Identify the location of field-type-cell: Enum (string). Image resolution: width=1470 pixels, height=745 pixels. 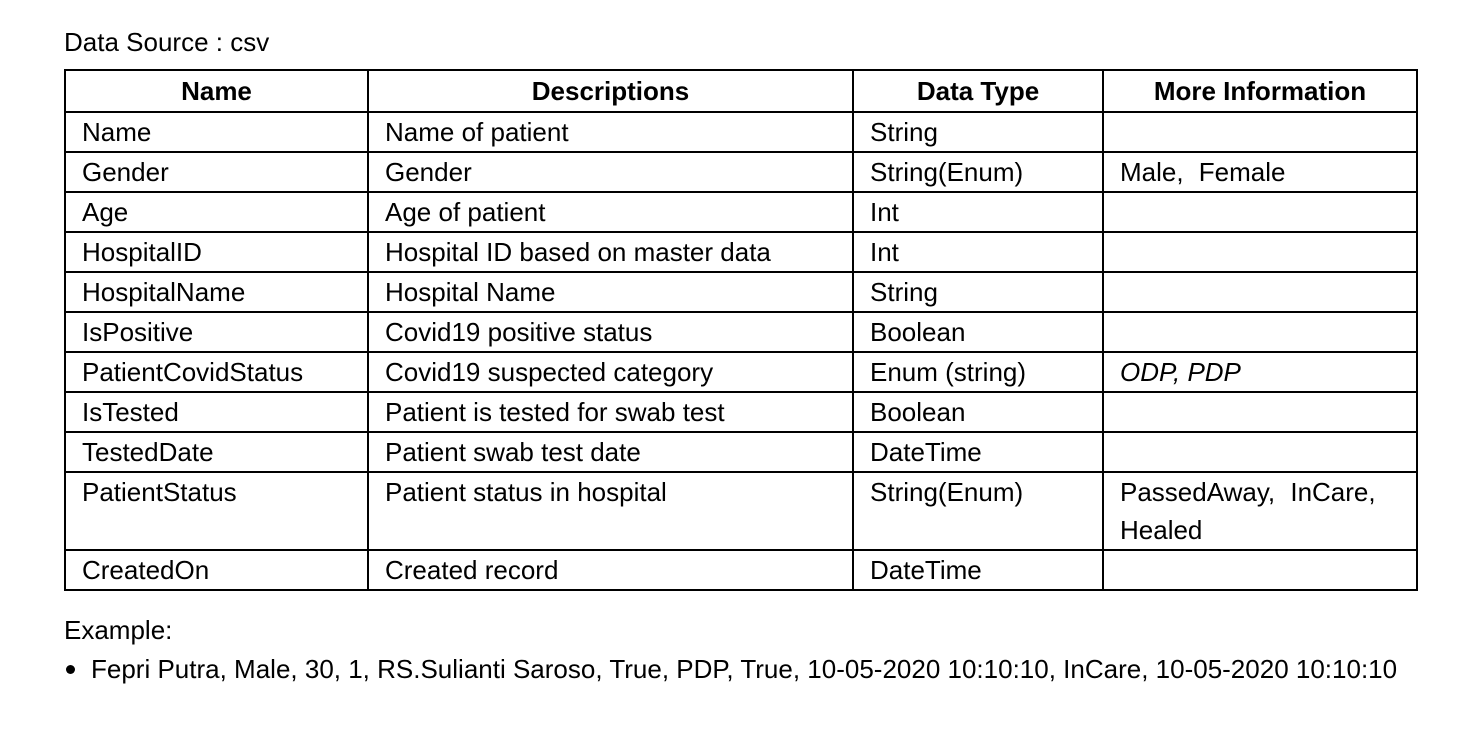
(978, 372).